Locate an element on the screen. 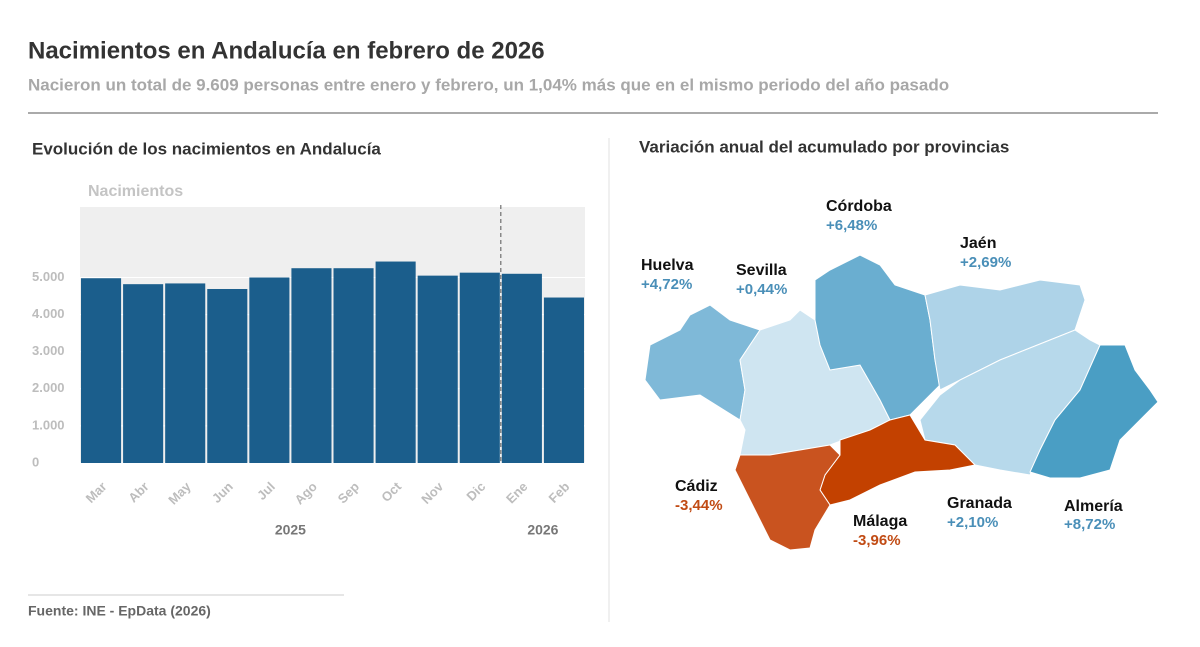 Image resolution: width=1200 pixels, height=647 pixels. province-name: Almería is located at coordinates (1093, 506).